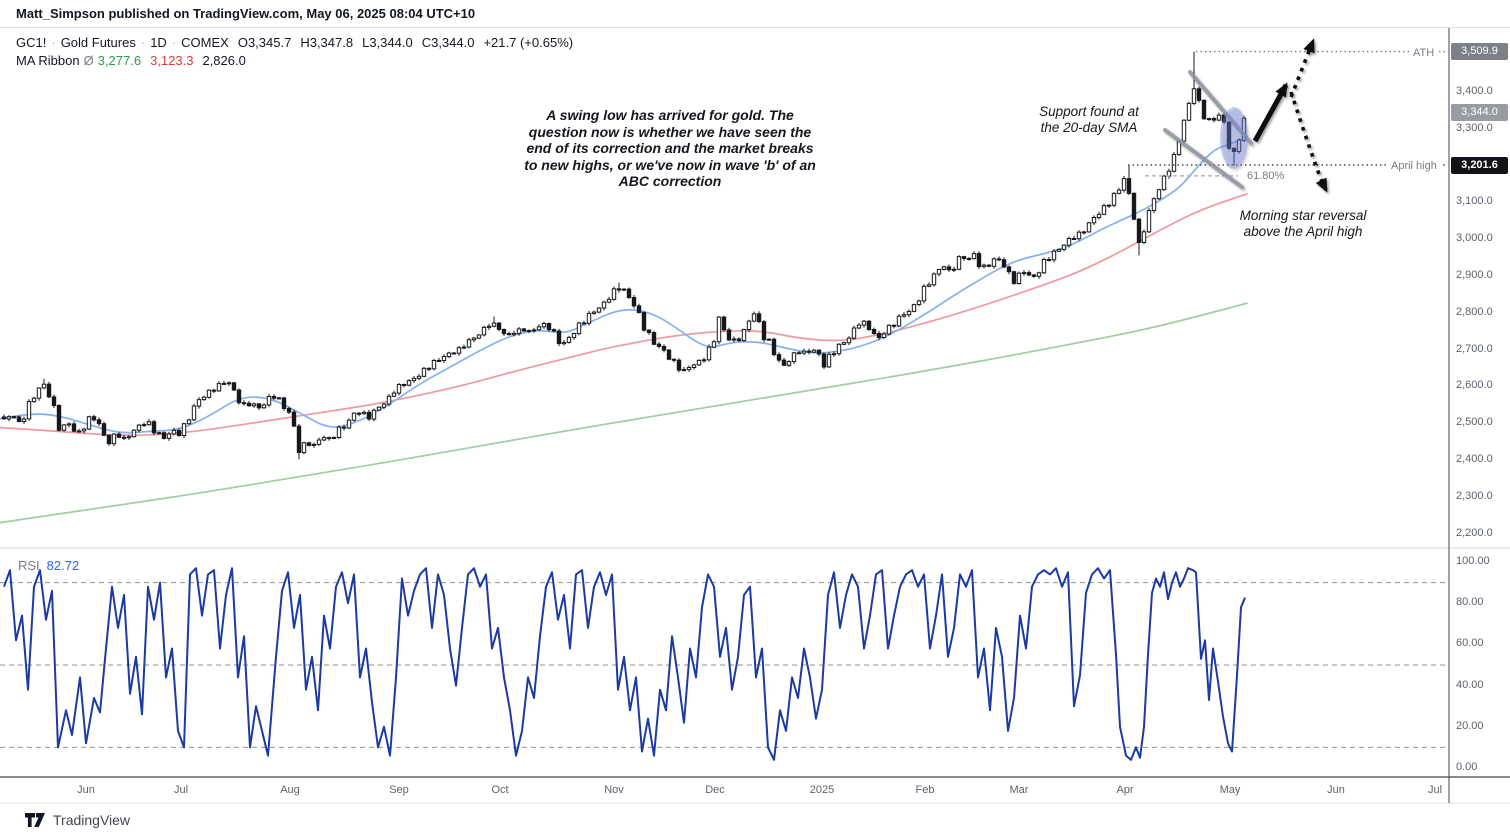 The width and height of the screenshot is (1510, 839). Describe the element at coordinates (224, 60) in the screenshot. I see `ma-value-200: 2,826.0` at that location.